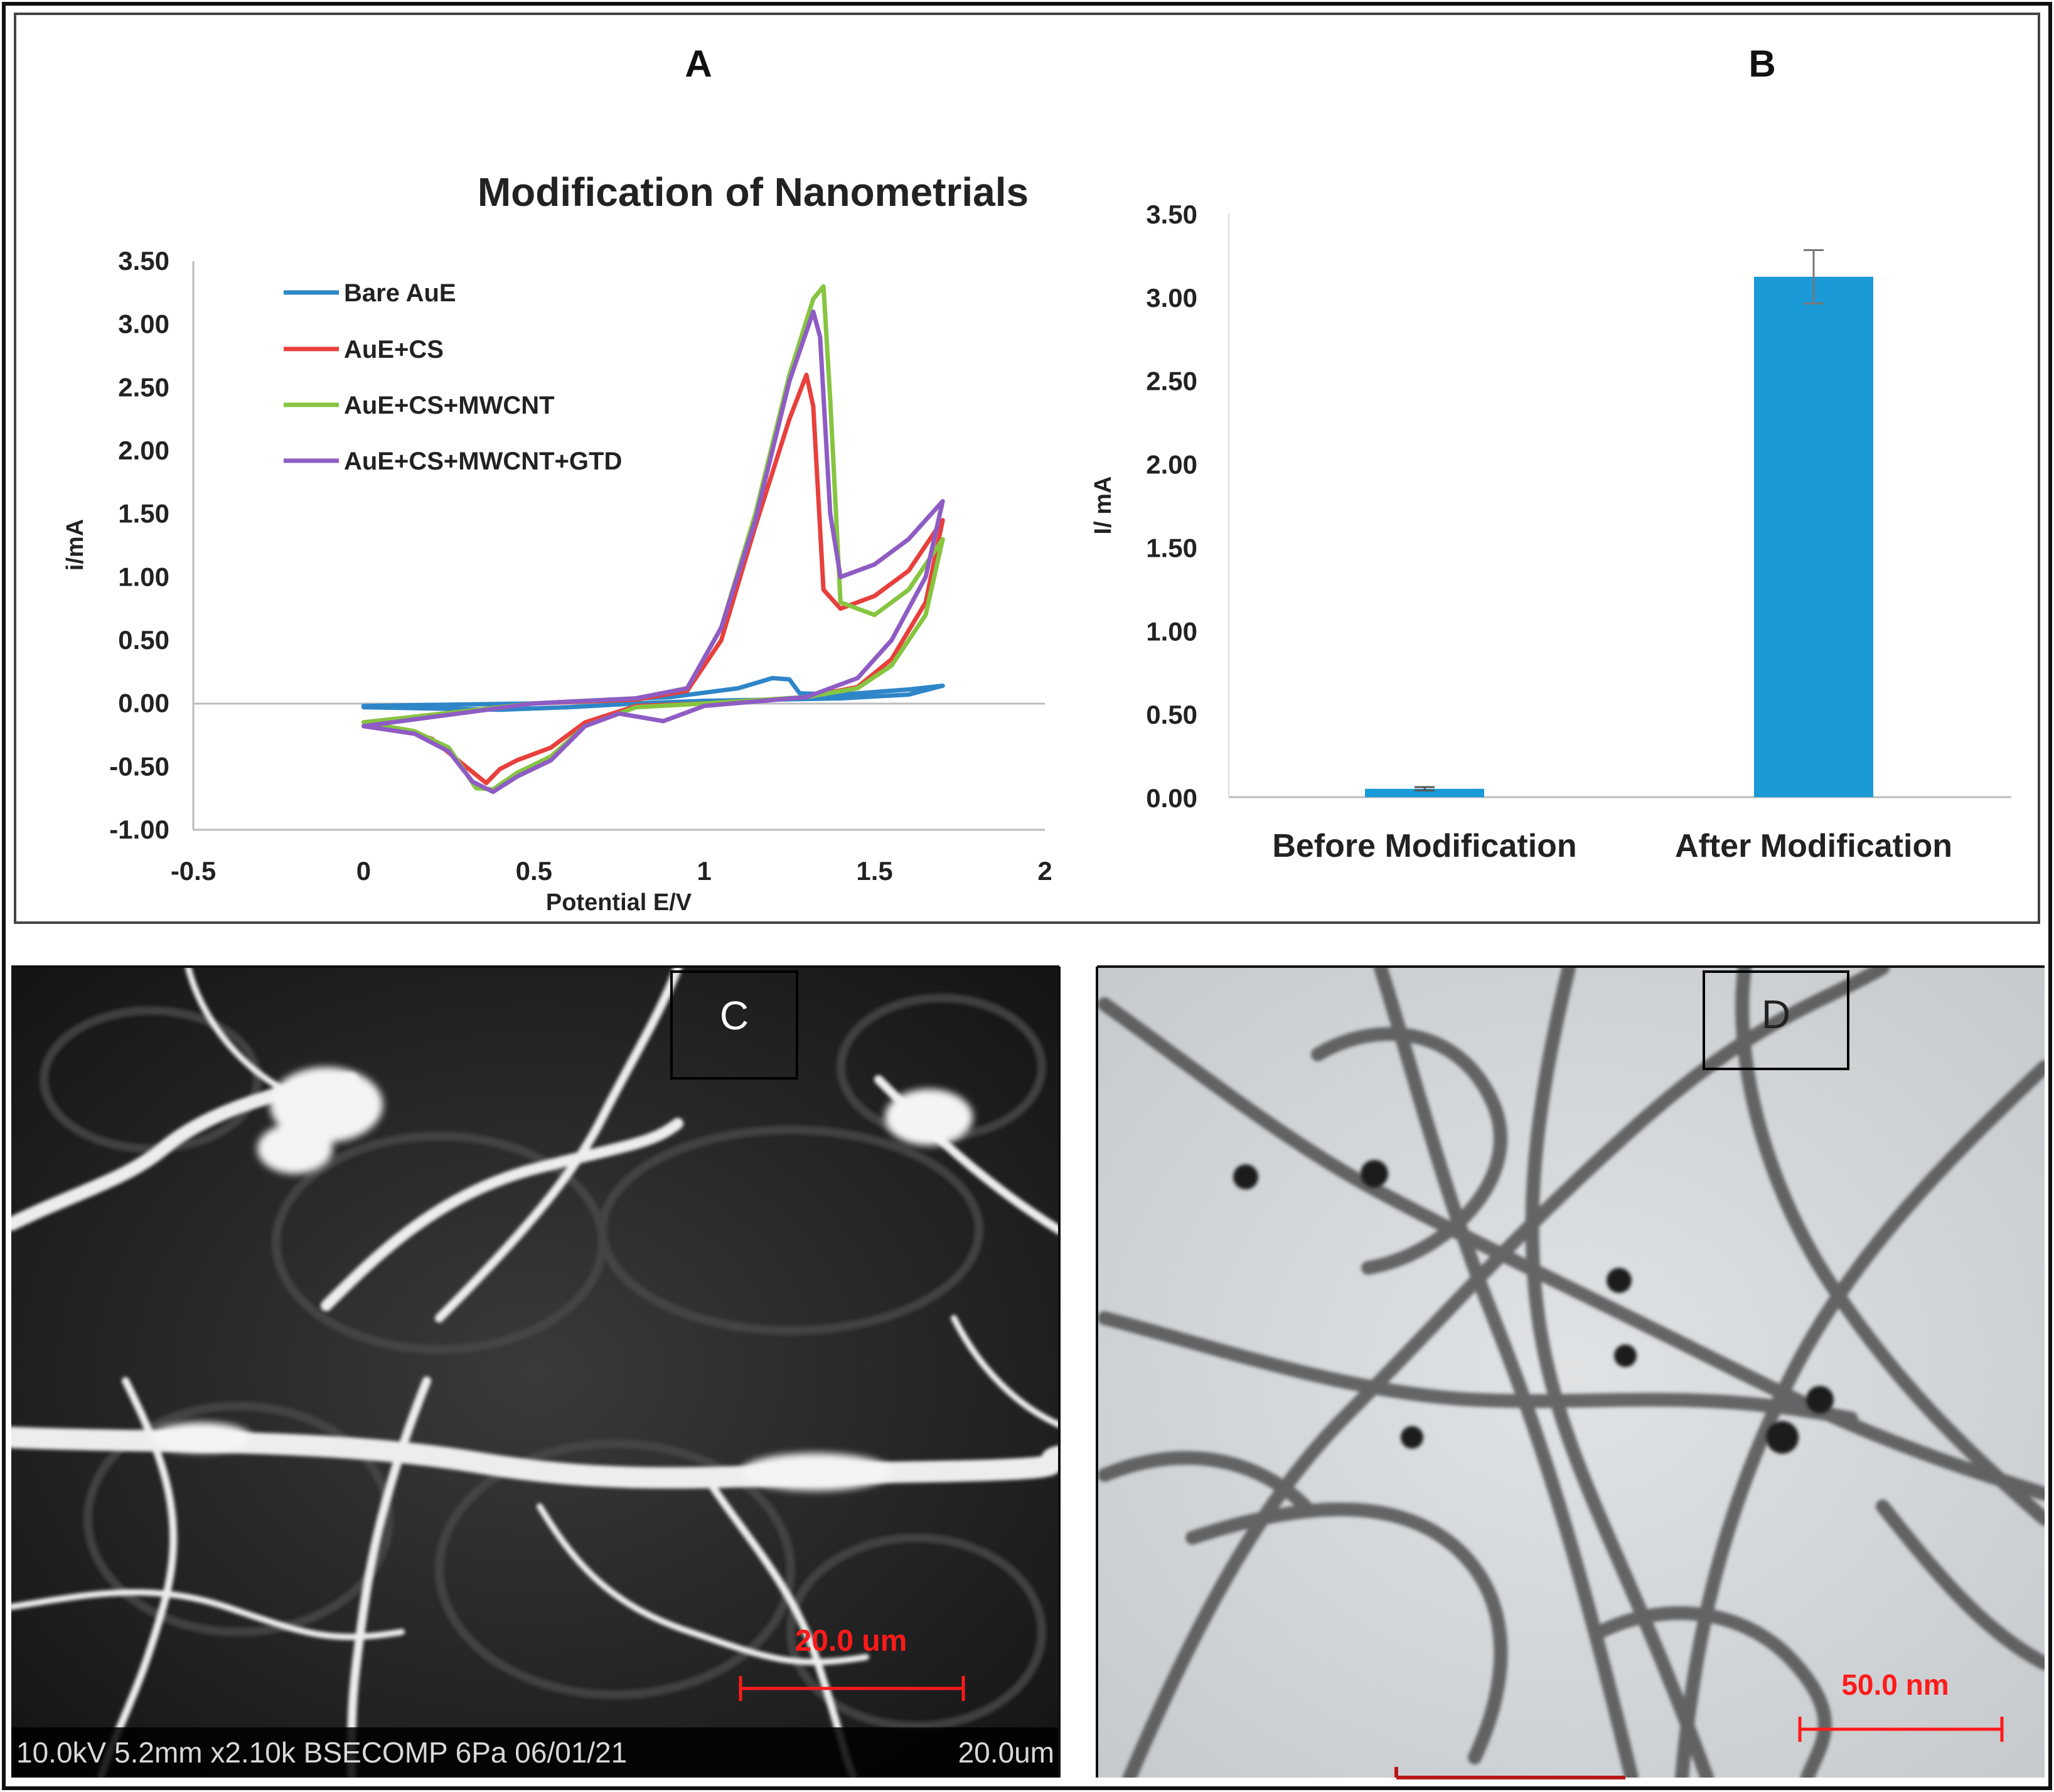 This screenshot has width=2054, height=1792. Describe the element at coordinates (704, 871) in the screenshot. I see `chart-a-xtick: 1` at that location.